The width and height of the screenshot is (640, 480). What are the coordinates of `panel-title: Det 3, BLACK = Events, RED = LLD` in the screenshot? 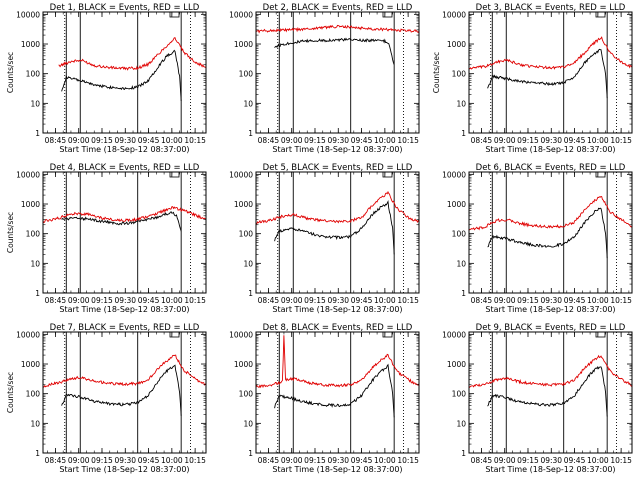 It's located at (551, 8).